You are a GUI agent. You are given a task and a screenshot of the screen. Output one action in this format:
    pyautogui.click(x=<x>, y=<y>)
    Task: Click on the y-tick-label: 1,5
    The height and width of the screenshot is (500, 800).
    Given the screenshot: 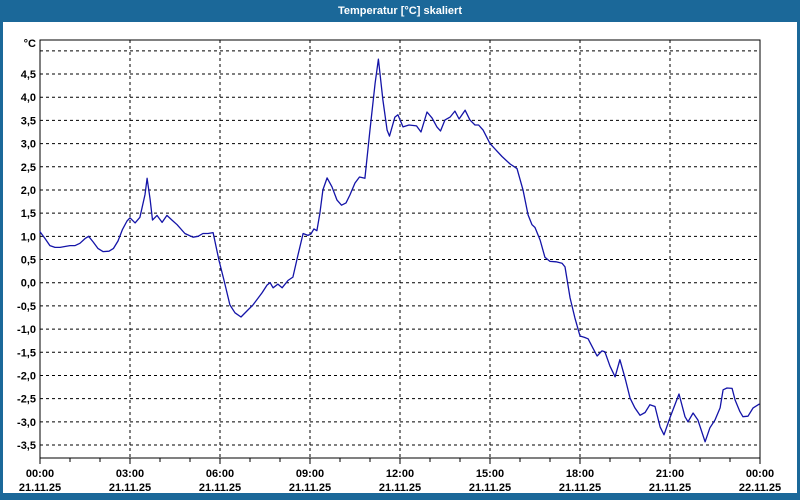 What is the action you would take?
    pyautogui.click(x=28, y=214)
    